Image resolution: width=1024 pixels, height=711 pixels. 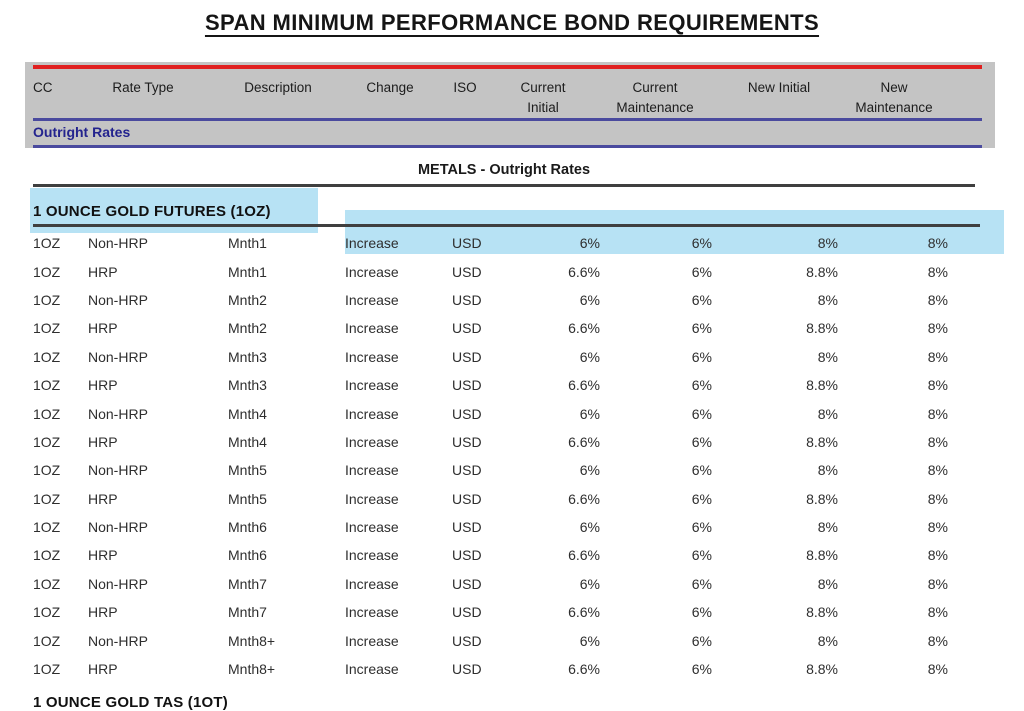 I want to click on blue-rule-bottom, so click(x=507, y=146).